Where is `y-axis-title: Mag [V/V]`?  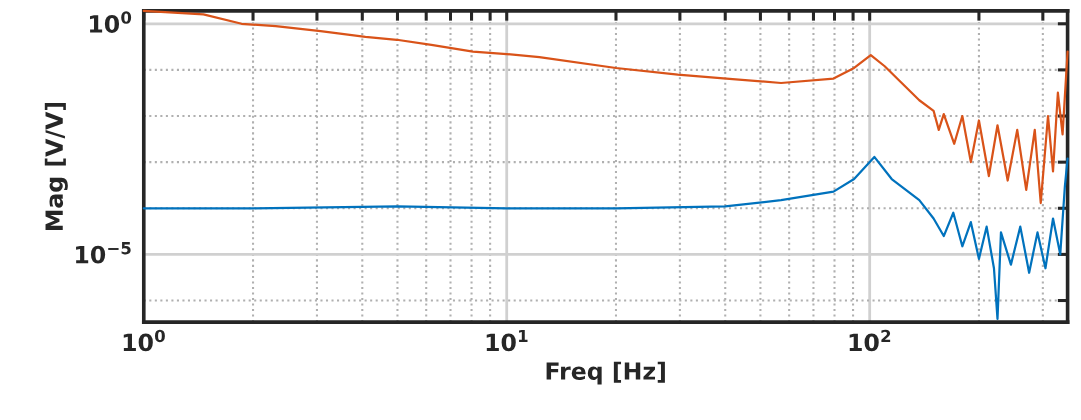
y-axis-title: Mag [V/V] is located at coordinates (56, 166).